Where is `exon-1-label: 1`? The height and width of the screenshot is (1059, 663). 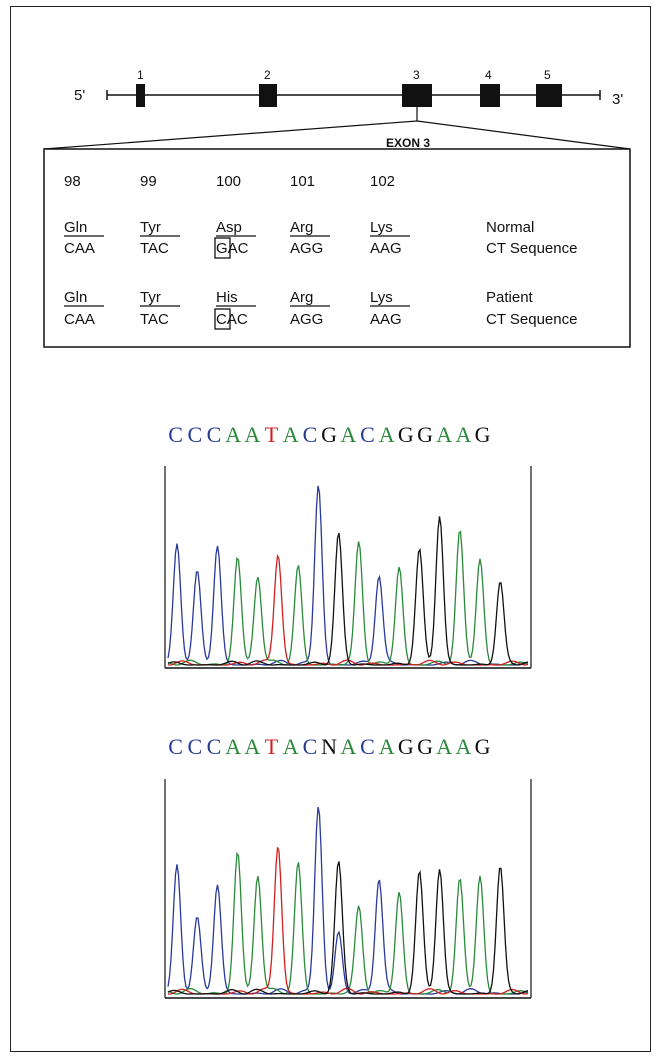
exon-1-label: 1 is located at coordinates (140, 75).